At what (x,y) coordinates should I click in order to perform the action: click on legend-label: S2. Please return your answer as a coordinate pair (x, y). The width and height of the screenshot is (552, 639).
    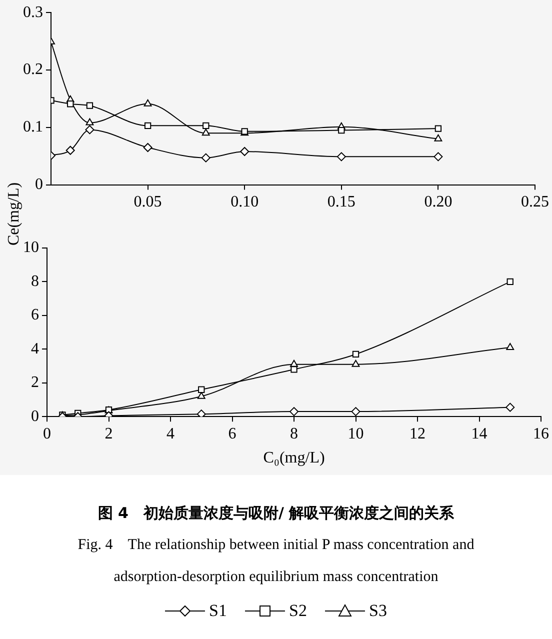
    Looking at the image, I should click on (298, 611).